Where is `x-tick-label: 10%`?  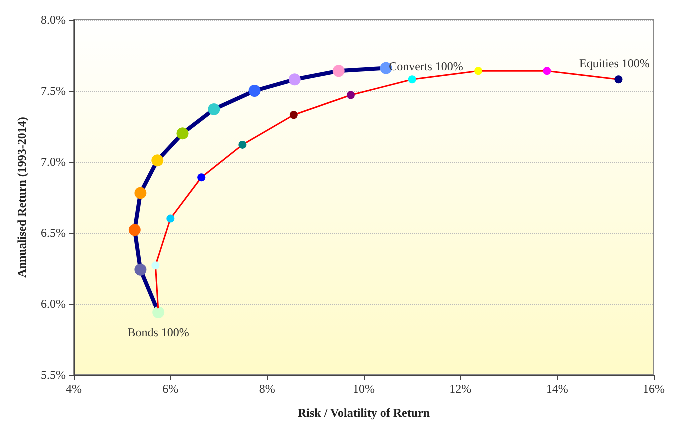 x-tick-label: 10% is located at coordinates (364, 389).